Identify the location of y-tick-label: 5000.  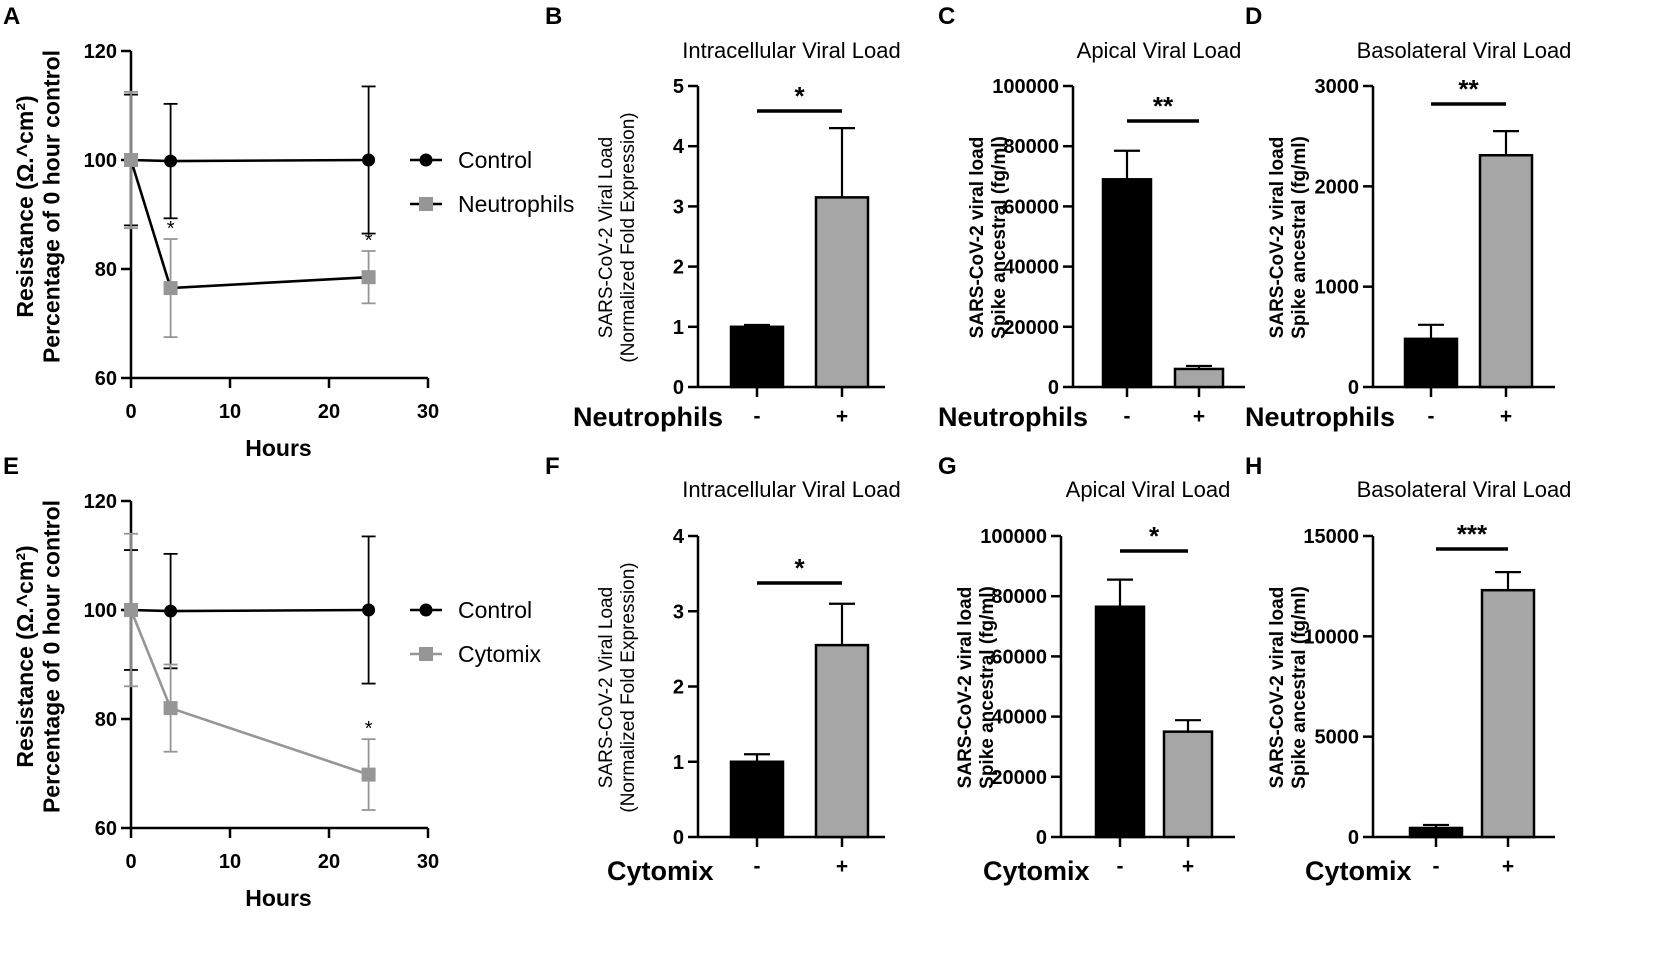
(1337, 738).